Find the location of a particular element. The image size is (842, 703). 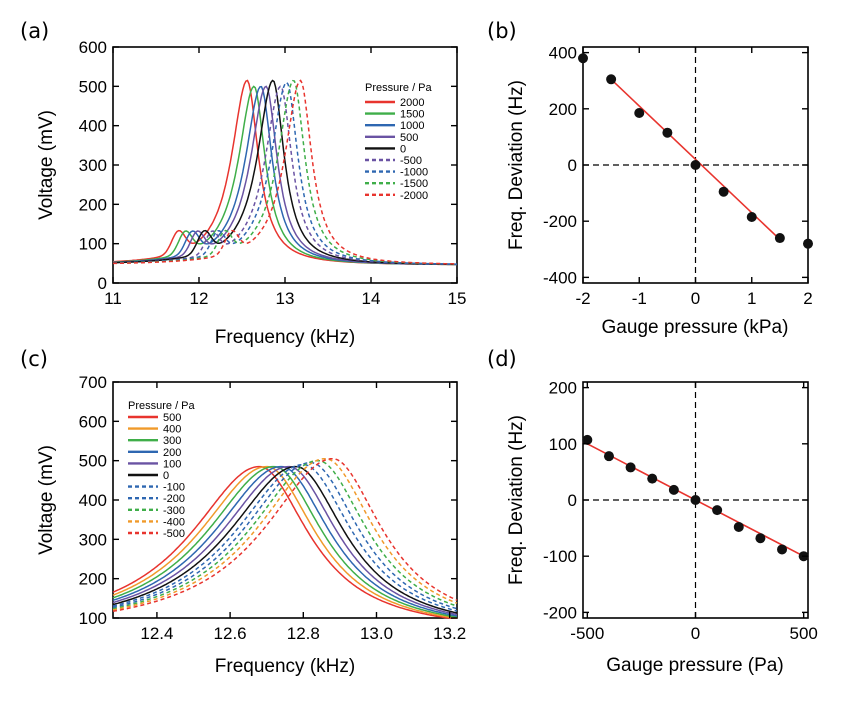

x-tick-label: 12 is located at coordinates (199, 298).